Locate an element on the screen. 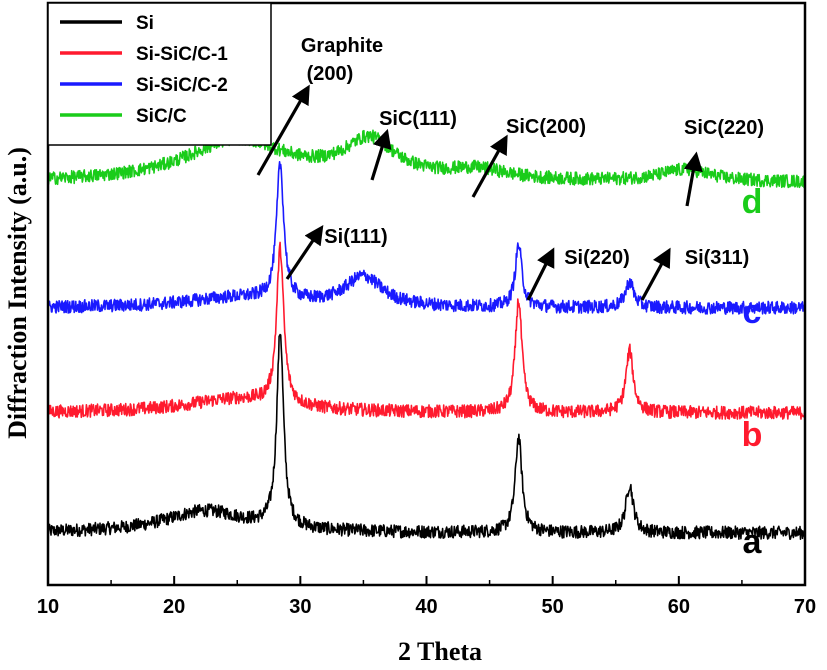 The width and height of the screenshot is (827, 670). annotation-label: Si(311) is located at coordinates (717, 258).